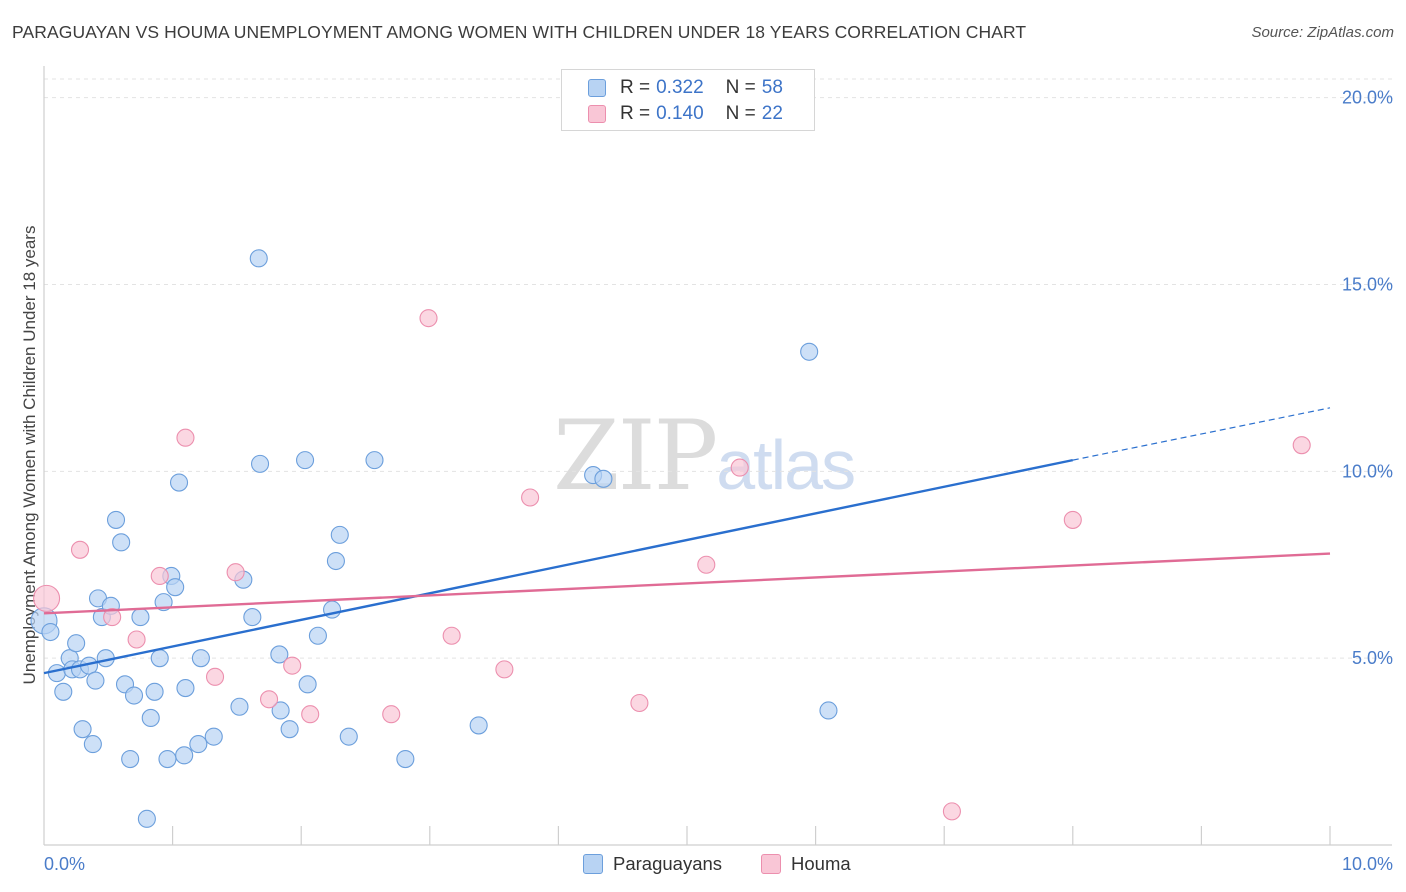 The height and width of the screenshot is (892, 1406). Describe the element at coordinates (1372, 658) in the screenshot. I see `y-tick-label: 5.0%` at that location.